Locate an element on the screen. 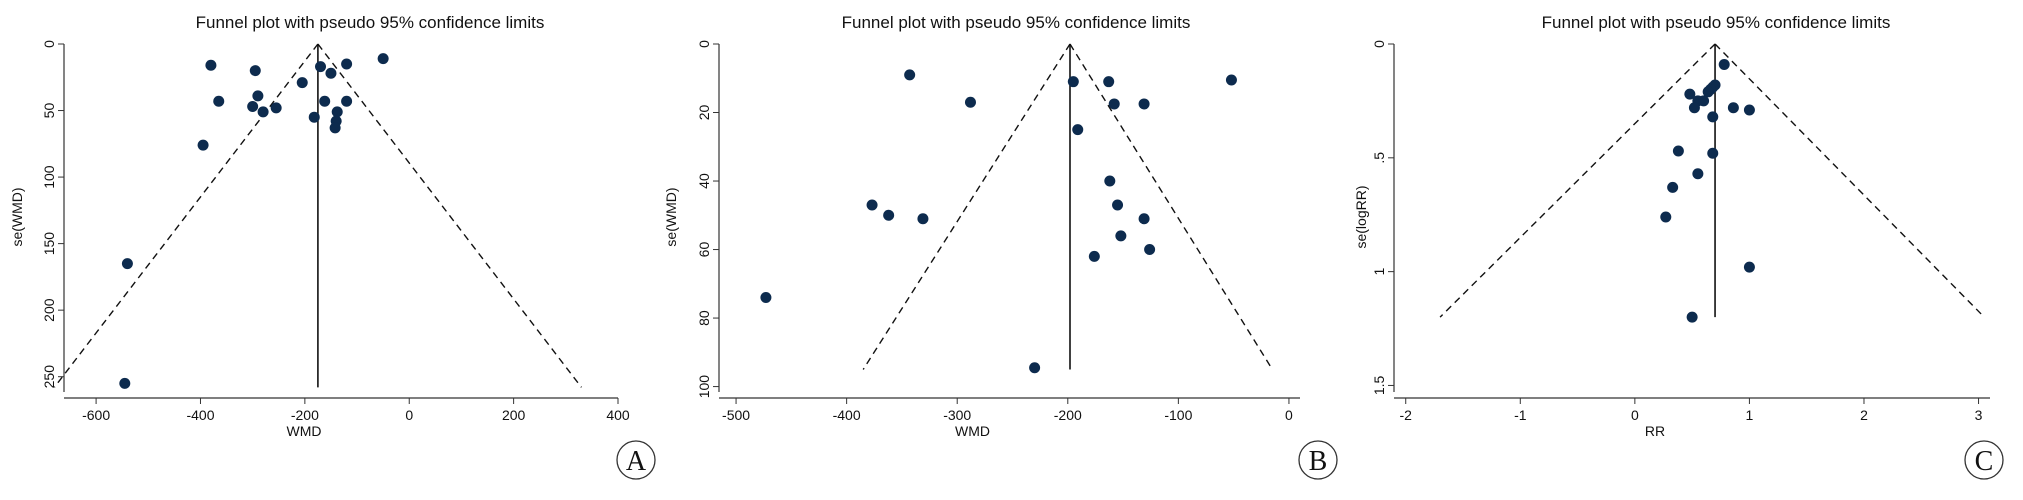 This screenshot has height=500, width=2023. panel-letter: C is located at coordinates (1984, 461).